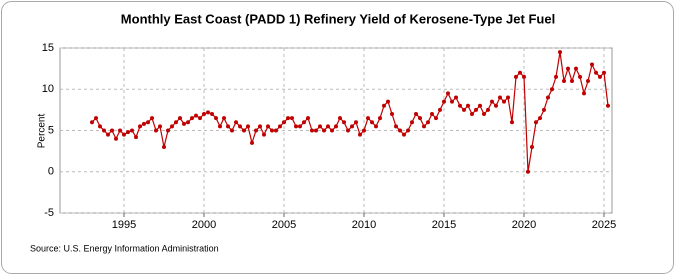 The height and width of the screenshot is (280, 675). I want to click on x-tick-label: 2015, so click(444, 225).